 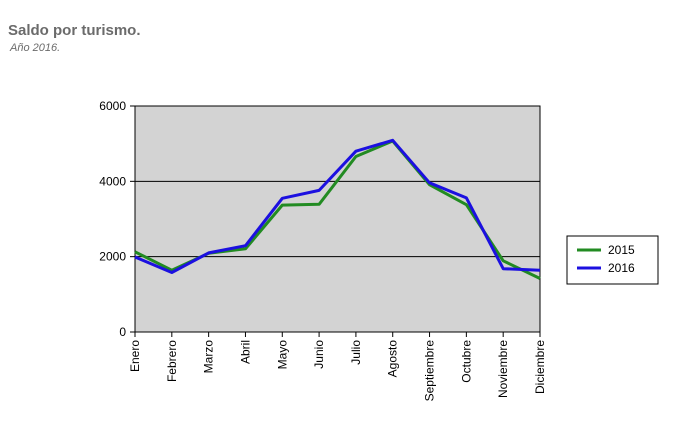 What do you see at coordinates (35, 48) in the screenshot?
I see `chart-subtitle: Año 2016.` at bounding box center [35, 48].